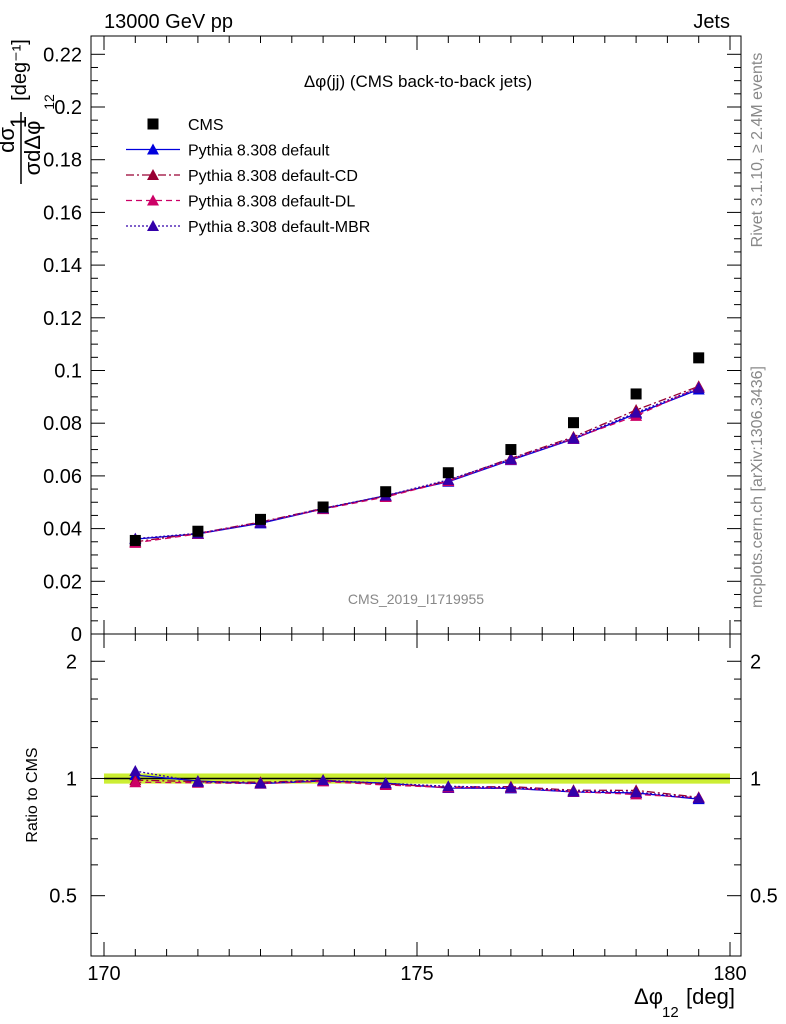 Image resolution: width=786 pixels, height=1024 pixels. Describe the element at coordinates (757, 150) in the screenshot. I see `side-label-rivet: Rivet 3.1.10, ≥ 2.4M events` at that location.